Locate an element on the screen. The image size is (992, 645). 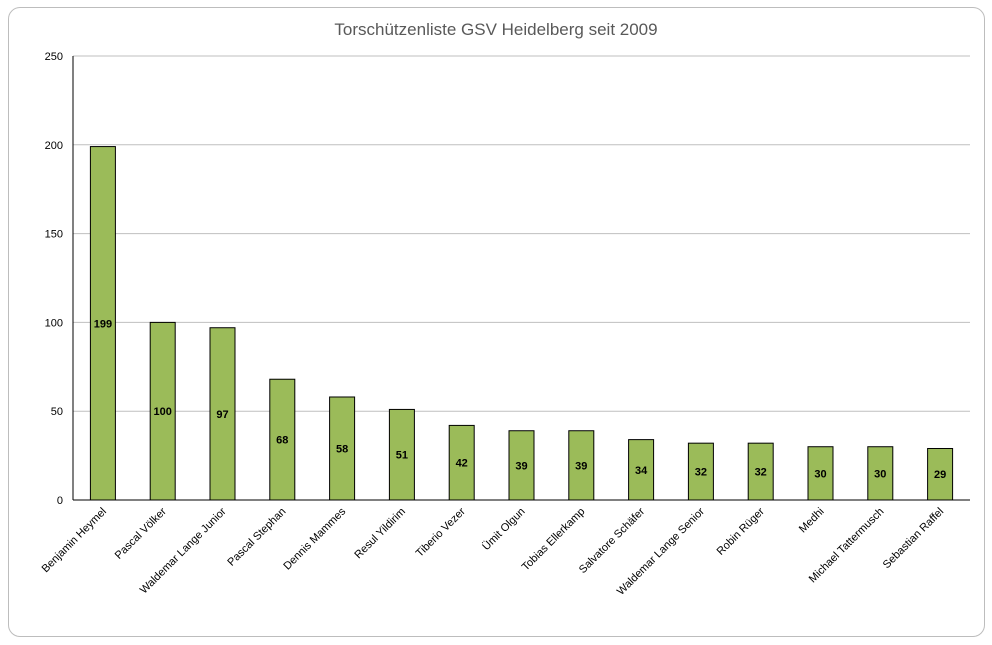
data-label: 29 is located at coordinates (940, 475).